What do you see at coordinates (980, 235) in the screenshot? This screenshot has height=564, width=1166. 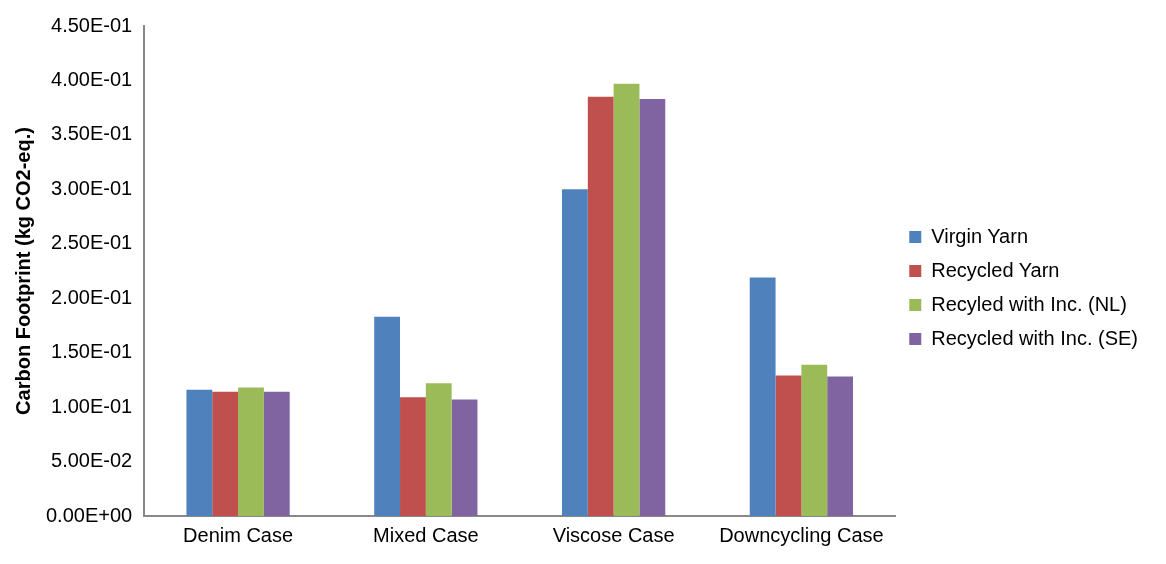 I see `legend-label: Virgin Yarn` at bounding box center [980, 235].